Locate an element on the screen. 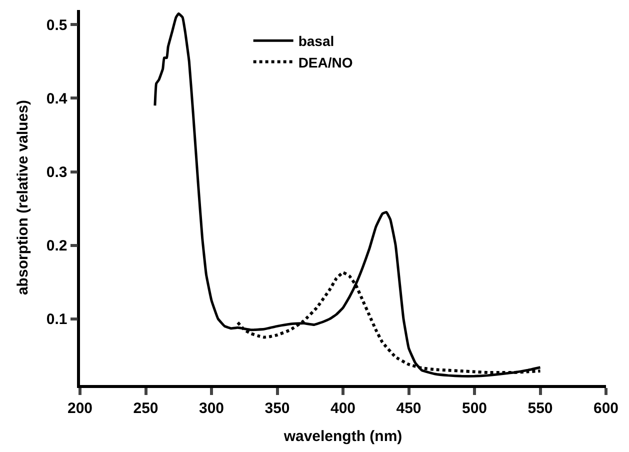 This screenshot has width=629, height=452. y-tick-label: 0.2 is located at coordinates (57, 246).